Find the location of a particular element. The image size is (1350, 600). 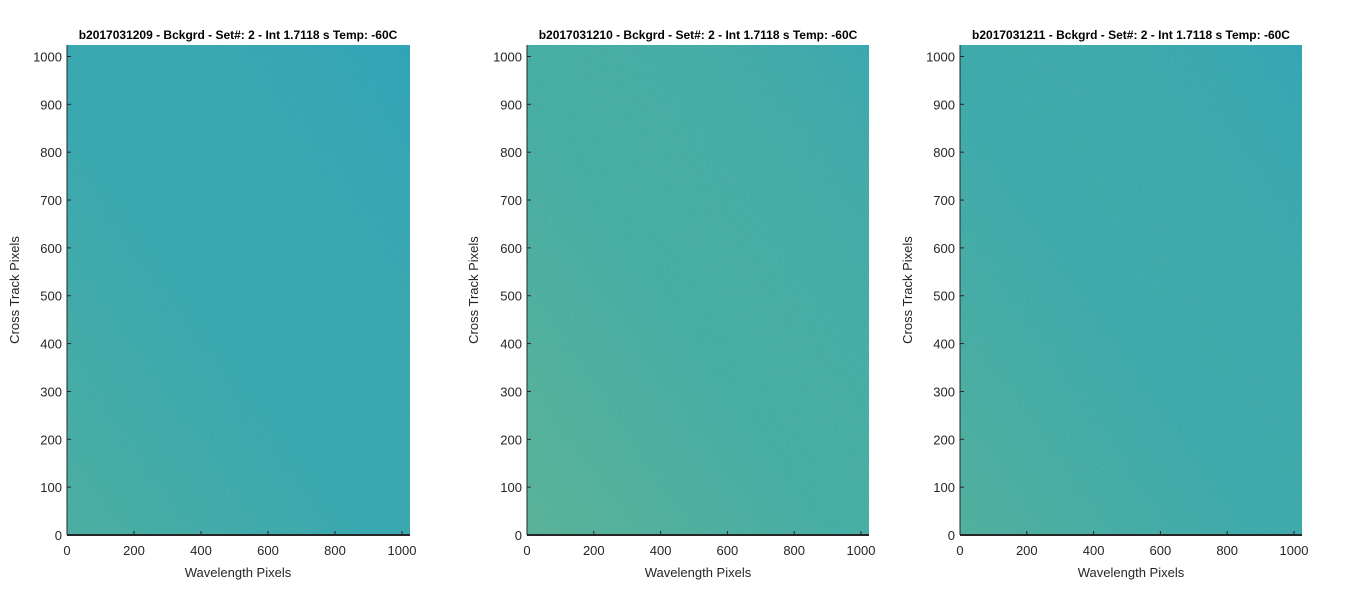

panel-2-x-ticks: 0 200 400 600 800 1000 is located at coordinates (699, 544).